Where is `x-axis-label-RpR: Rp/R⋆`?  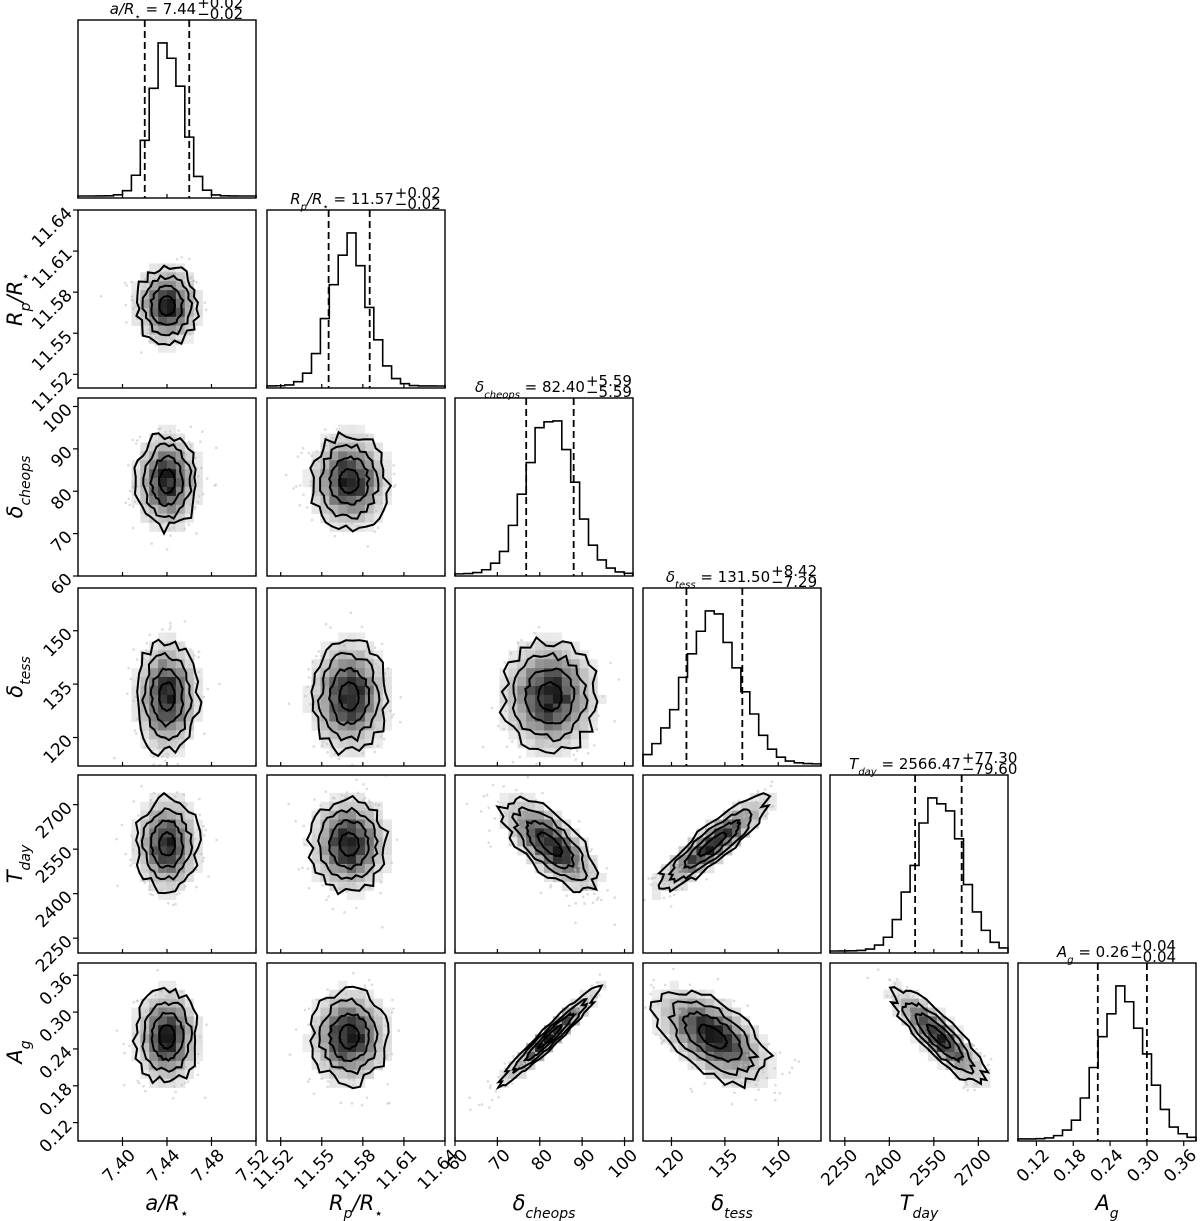
x-axis-label-RpR: Rp/R⋆ is located at coordinates (356, 1206).